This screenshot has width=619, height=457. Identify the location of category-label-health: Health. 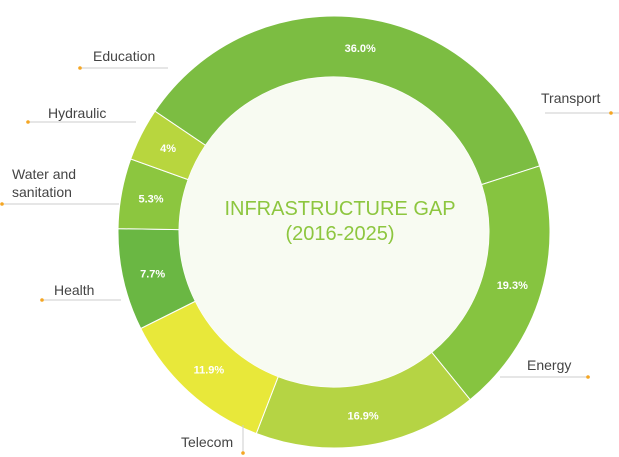
(74, 290).